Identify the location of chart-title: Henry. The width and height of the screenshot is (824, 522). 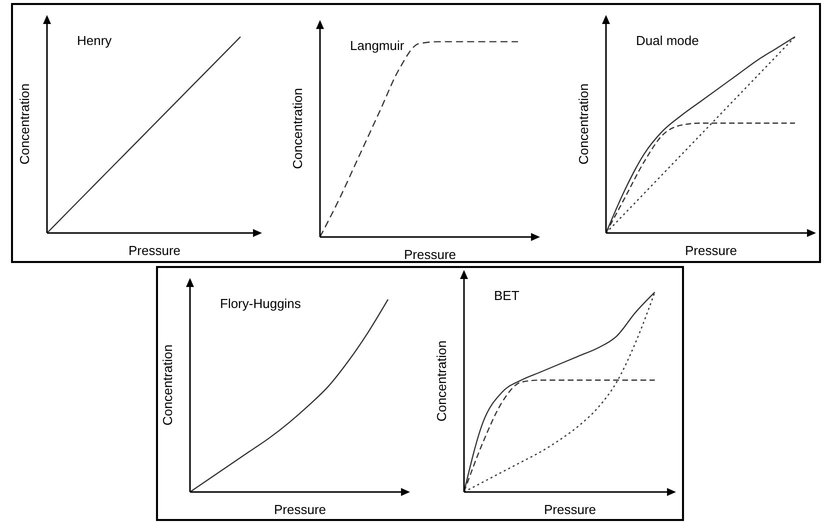
(94, 40).